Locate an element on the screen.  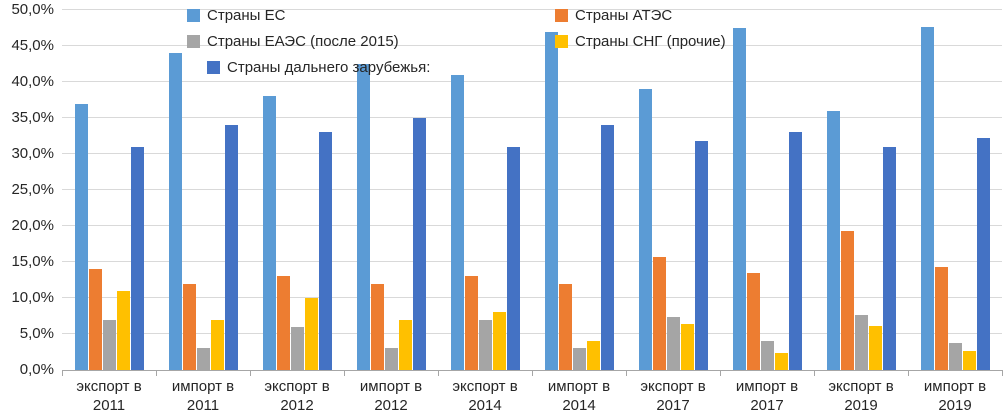
y-axis-tick-label: 0,0% is located at coordinates (36, 369).